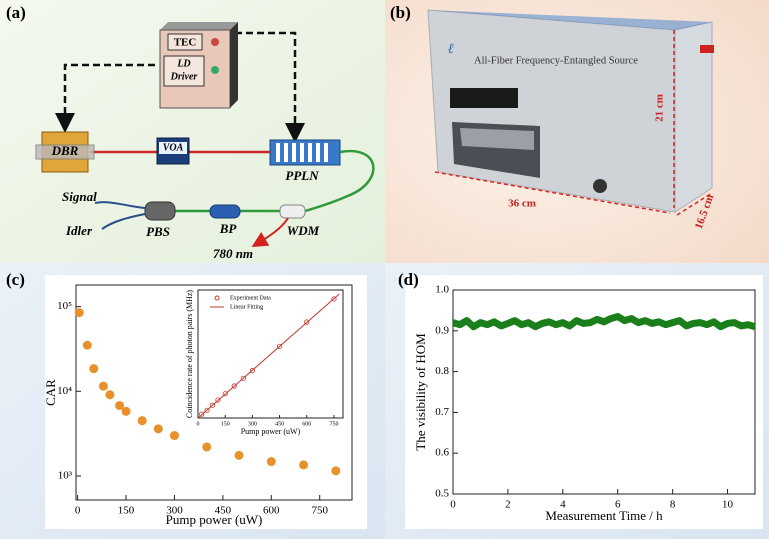  Describe the element at coordinates (246, 307) in the screenshot. I see `legend-label: Linear Fitting` at that location.